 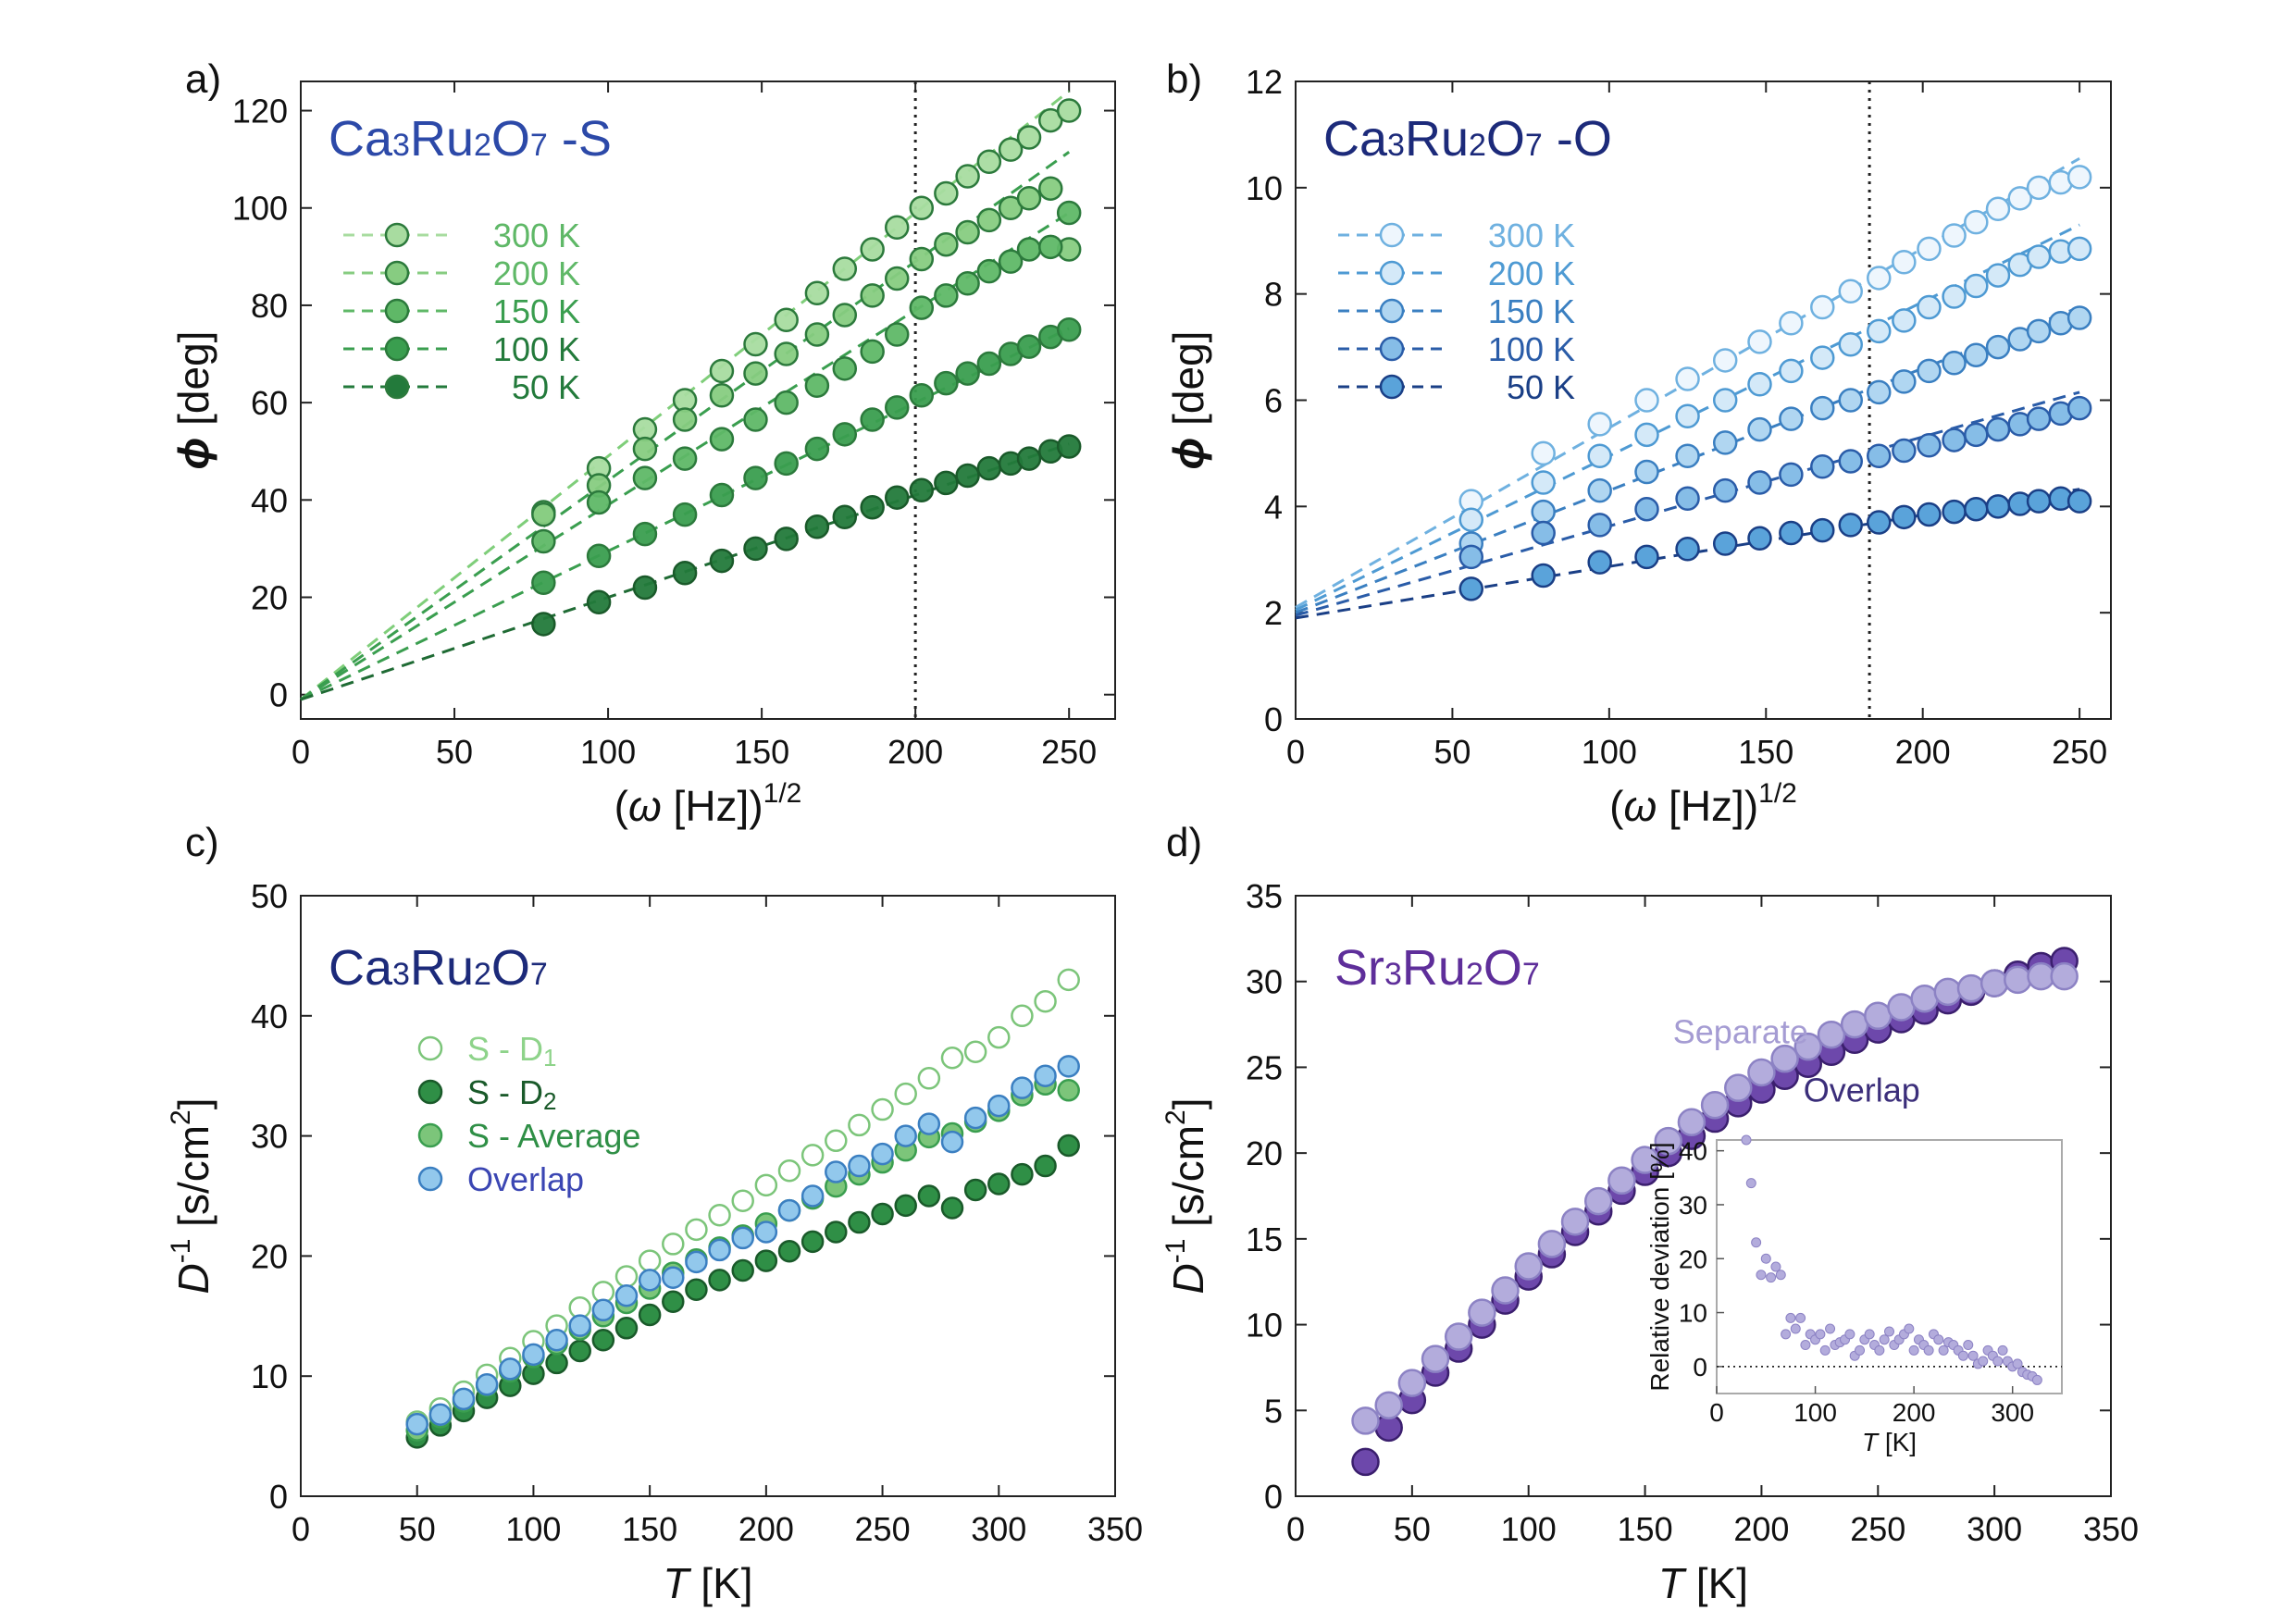 What do you see at coordinates (526, 1179) in the screenshot?
I see `legend-label: Overlap` at bounding box center [526, 1179].